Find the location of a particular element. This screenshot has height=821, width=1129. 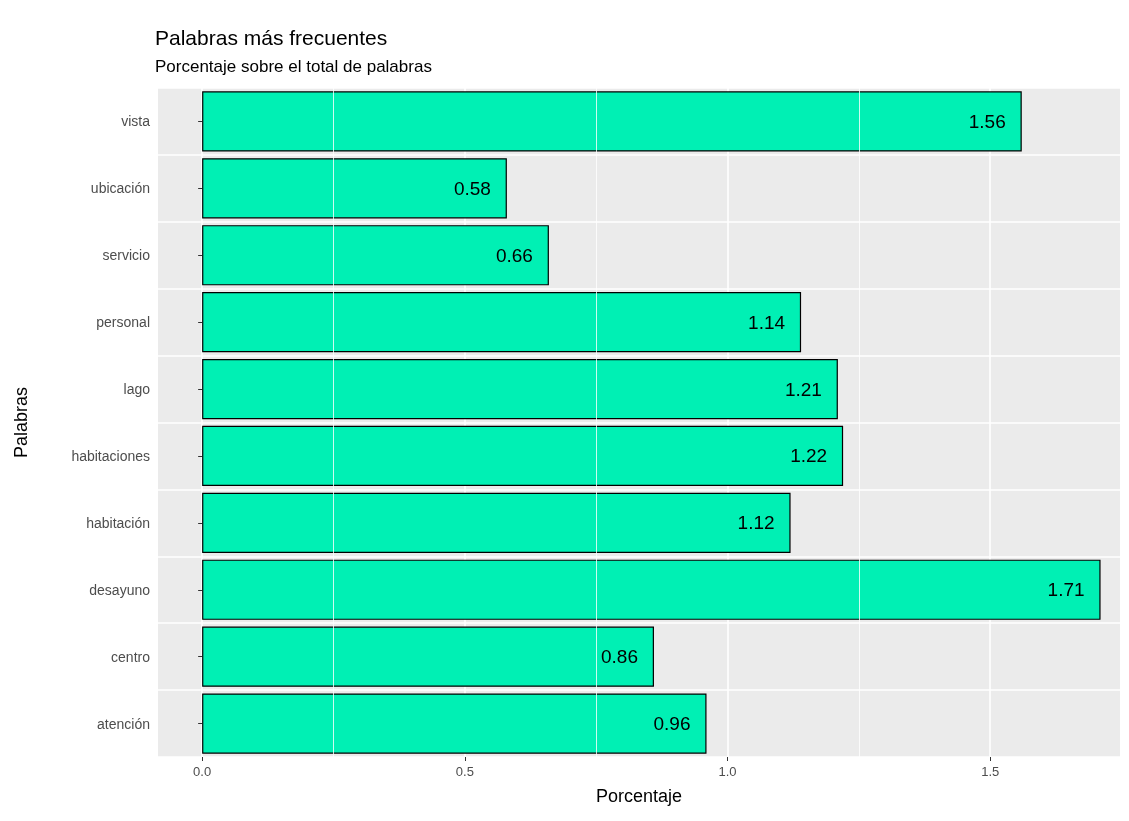

data-label: 1.14 is located at coordinates (767, 322).